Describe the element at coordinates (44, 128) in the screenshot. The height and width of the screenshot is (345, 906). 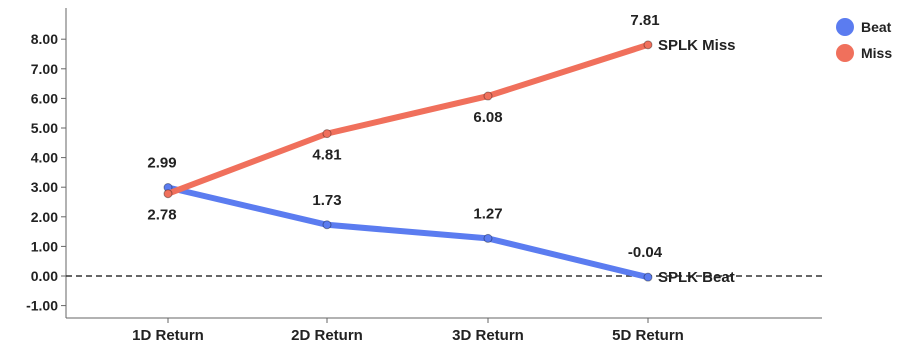
I see `y-tick-label: 5.00` at that location.